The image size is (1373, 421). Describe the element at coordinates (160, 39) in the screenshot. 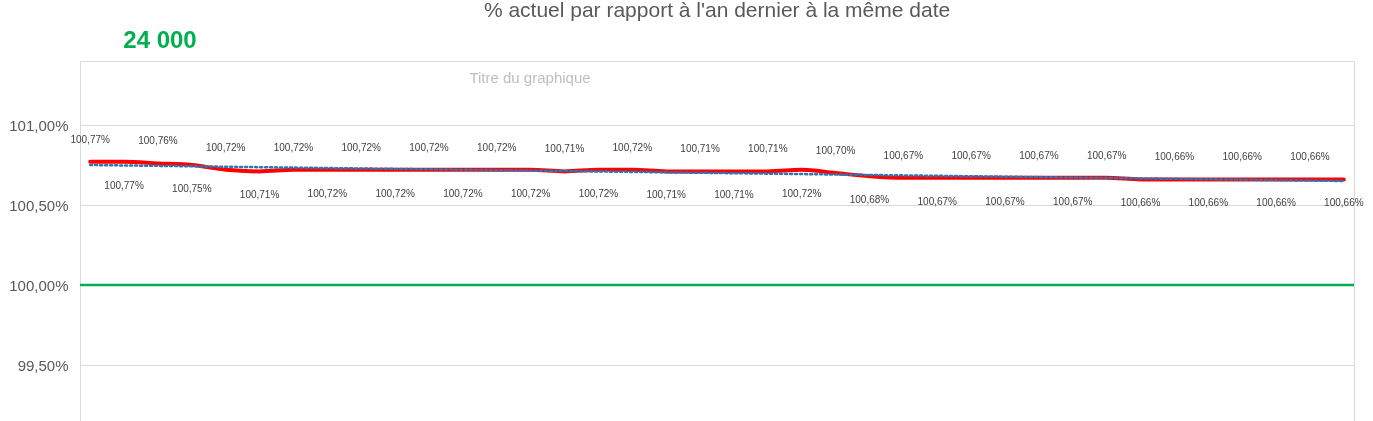

I see `text: 24 000` at that location.